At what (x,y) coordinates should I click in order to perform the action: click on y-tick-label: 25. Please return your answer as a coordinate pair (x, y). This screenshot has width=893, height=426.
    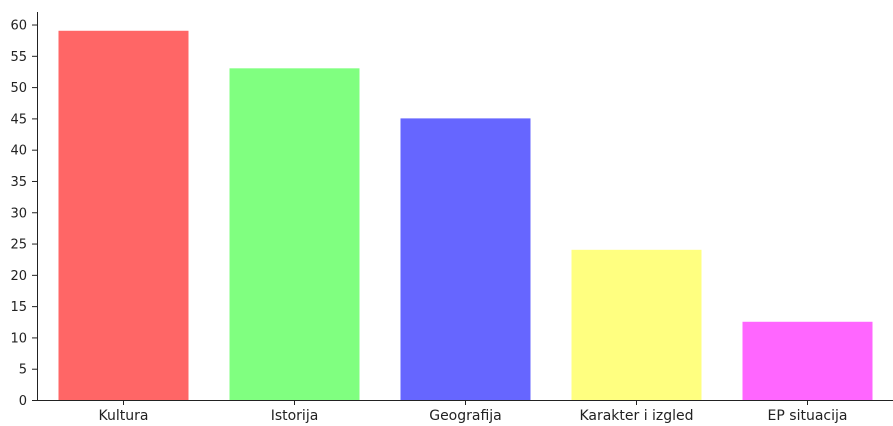
    Looking at the image, I should click on (18, 245).